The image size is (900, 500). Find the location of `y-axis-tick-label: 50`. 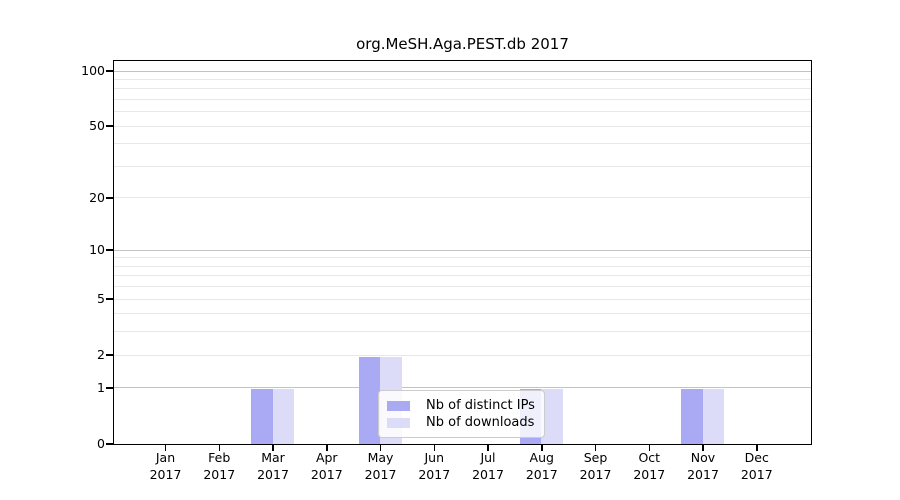

y-axis-tick-label: 50 is located at coordinates (97, 126).